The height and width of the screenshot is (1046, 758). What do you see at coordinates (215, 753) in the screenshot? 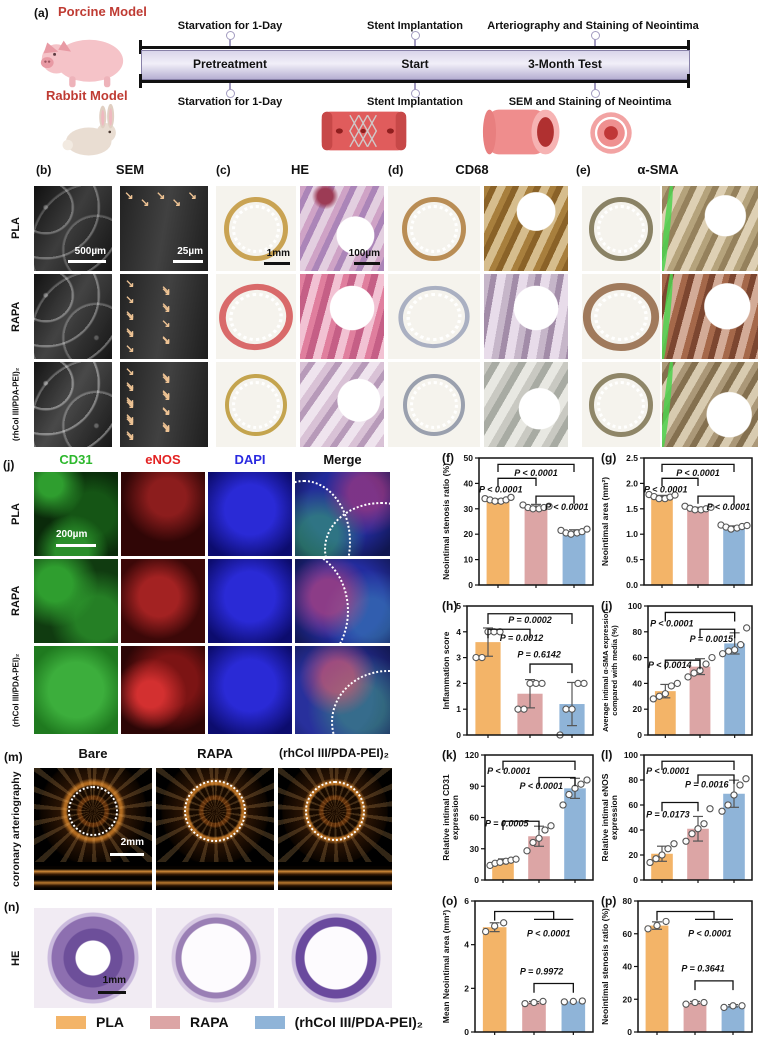
I see `oct-header-rapa: RAPA` at bounding box center [215, 753].